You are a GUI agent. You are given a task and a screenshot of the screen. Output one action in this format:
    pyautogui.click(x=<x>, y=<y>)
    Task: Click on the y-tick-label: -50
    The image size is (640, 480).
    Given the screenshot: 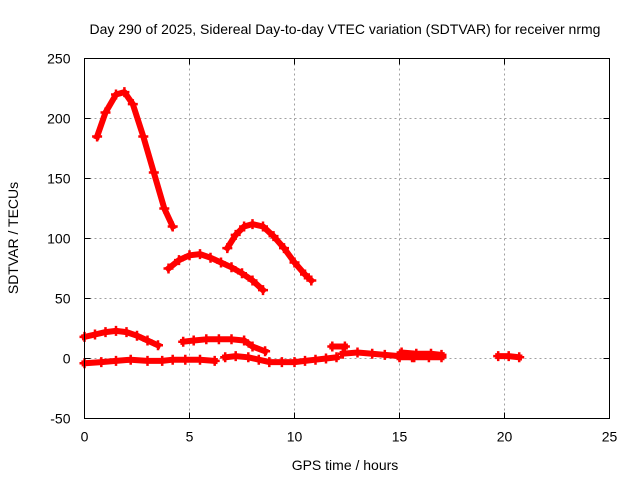 What is the action you would take?
    pyautogui.click(x=60, y=419)
    